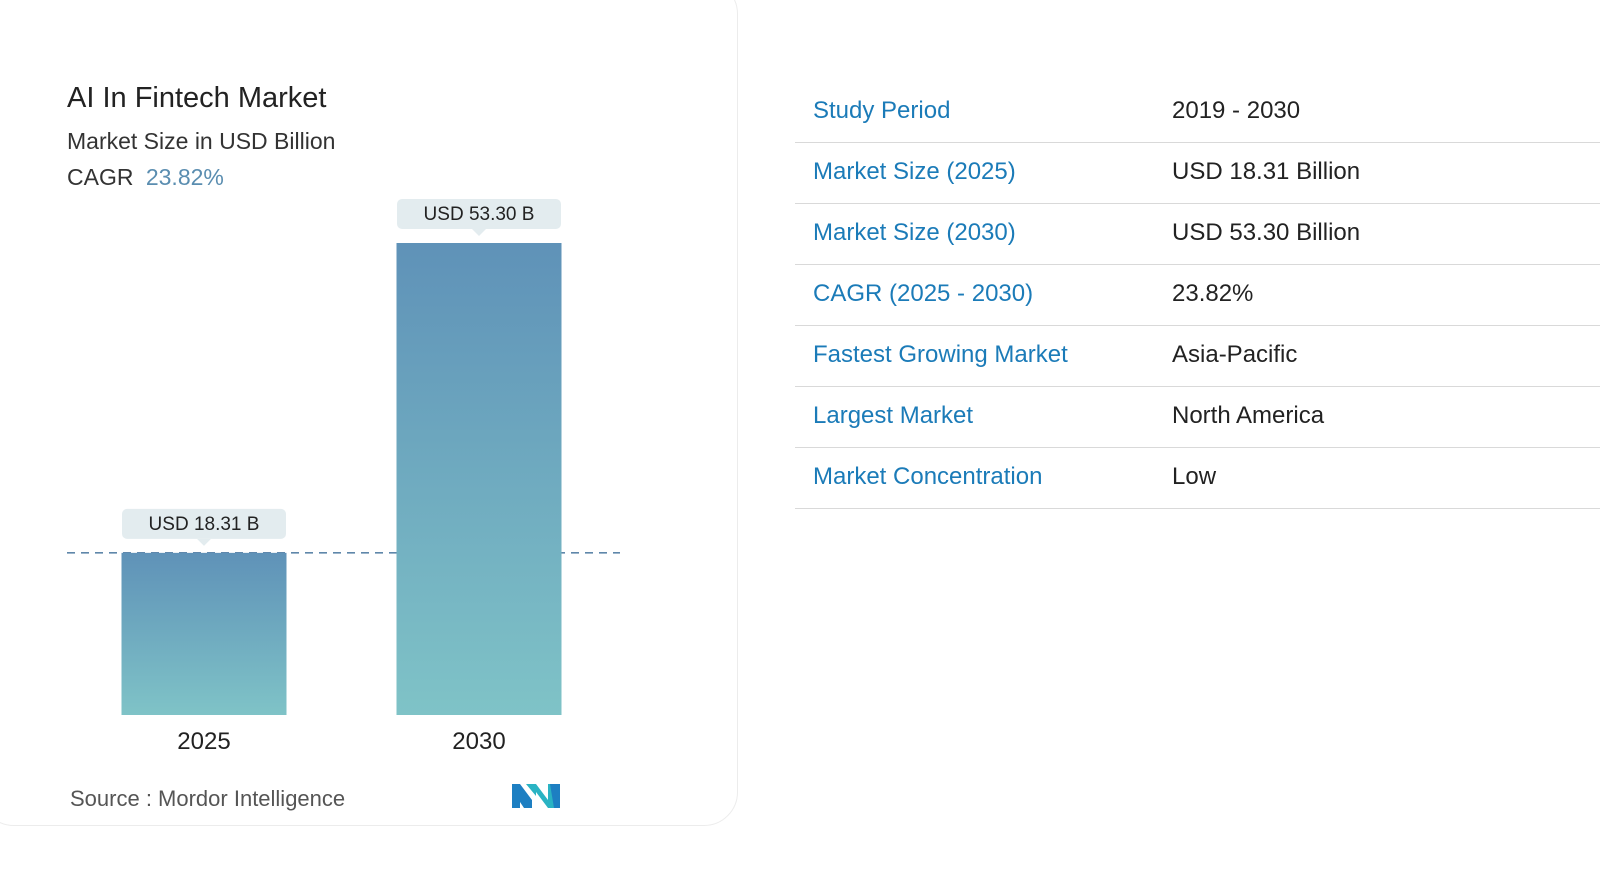  Describe the element at coordinates (1236, 110) in the screenshot. I see `row-value: 2019 - 2030` at that location.